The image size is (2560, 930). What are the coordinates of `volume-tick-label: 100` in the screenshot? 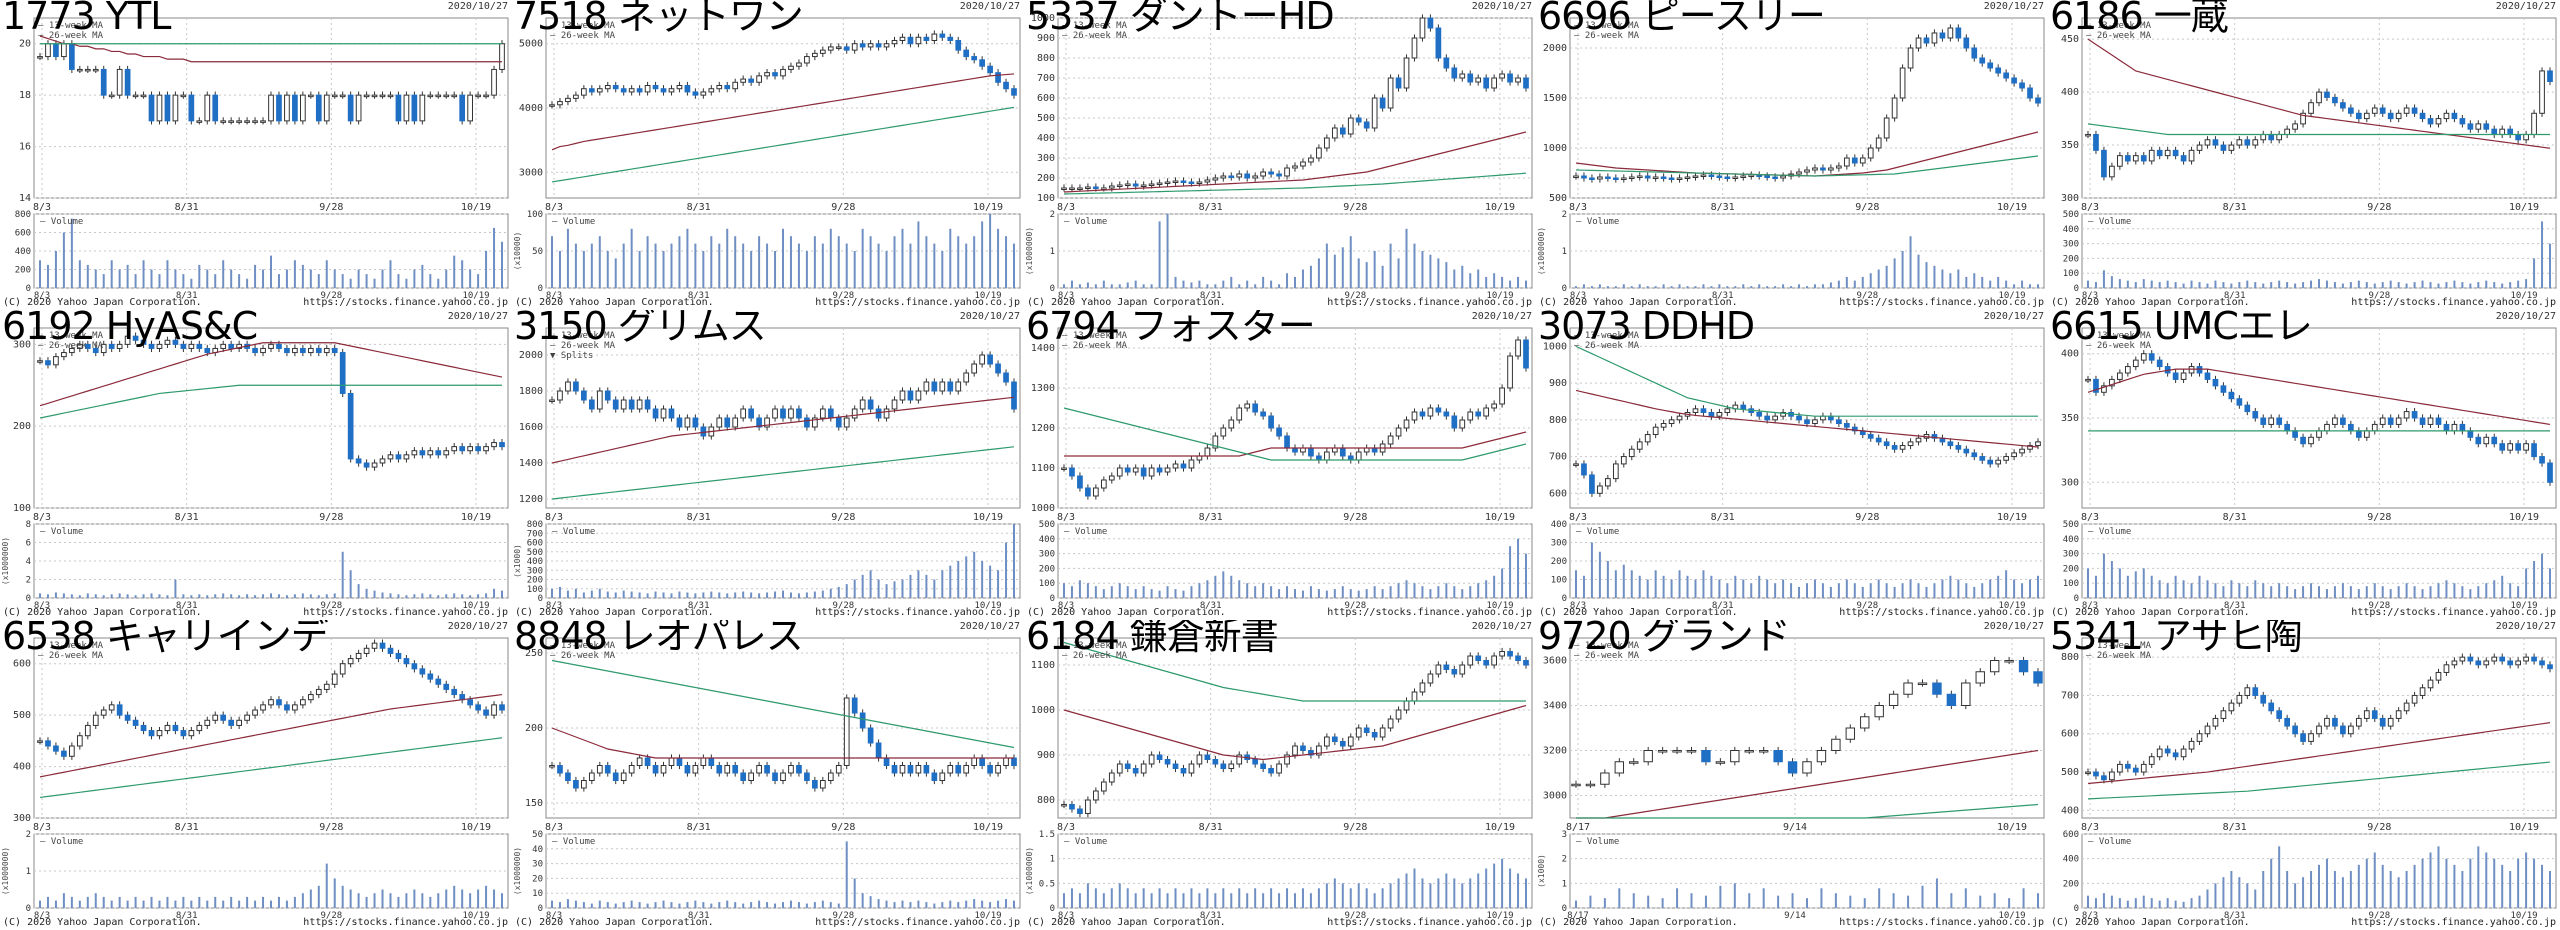 It's located at (1559, 581).